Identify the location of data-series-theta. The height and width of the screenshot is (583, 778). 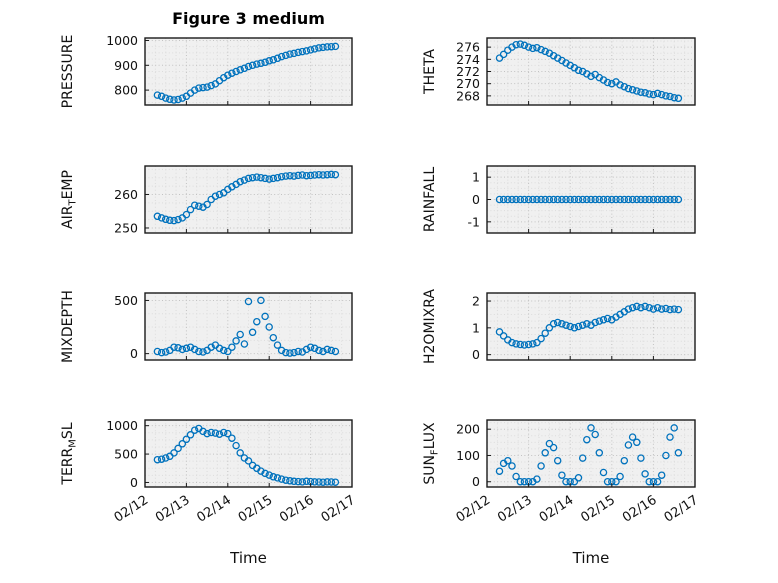
(589, 71).